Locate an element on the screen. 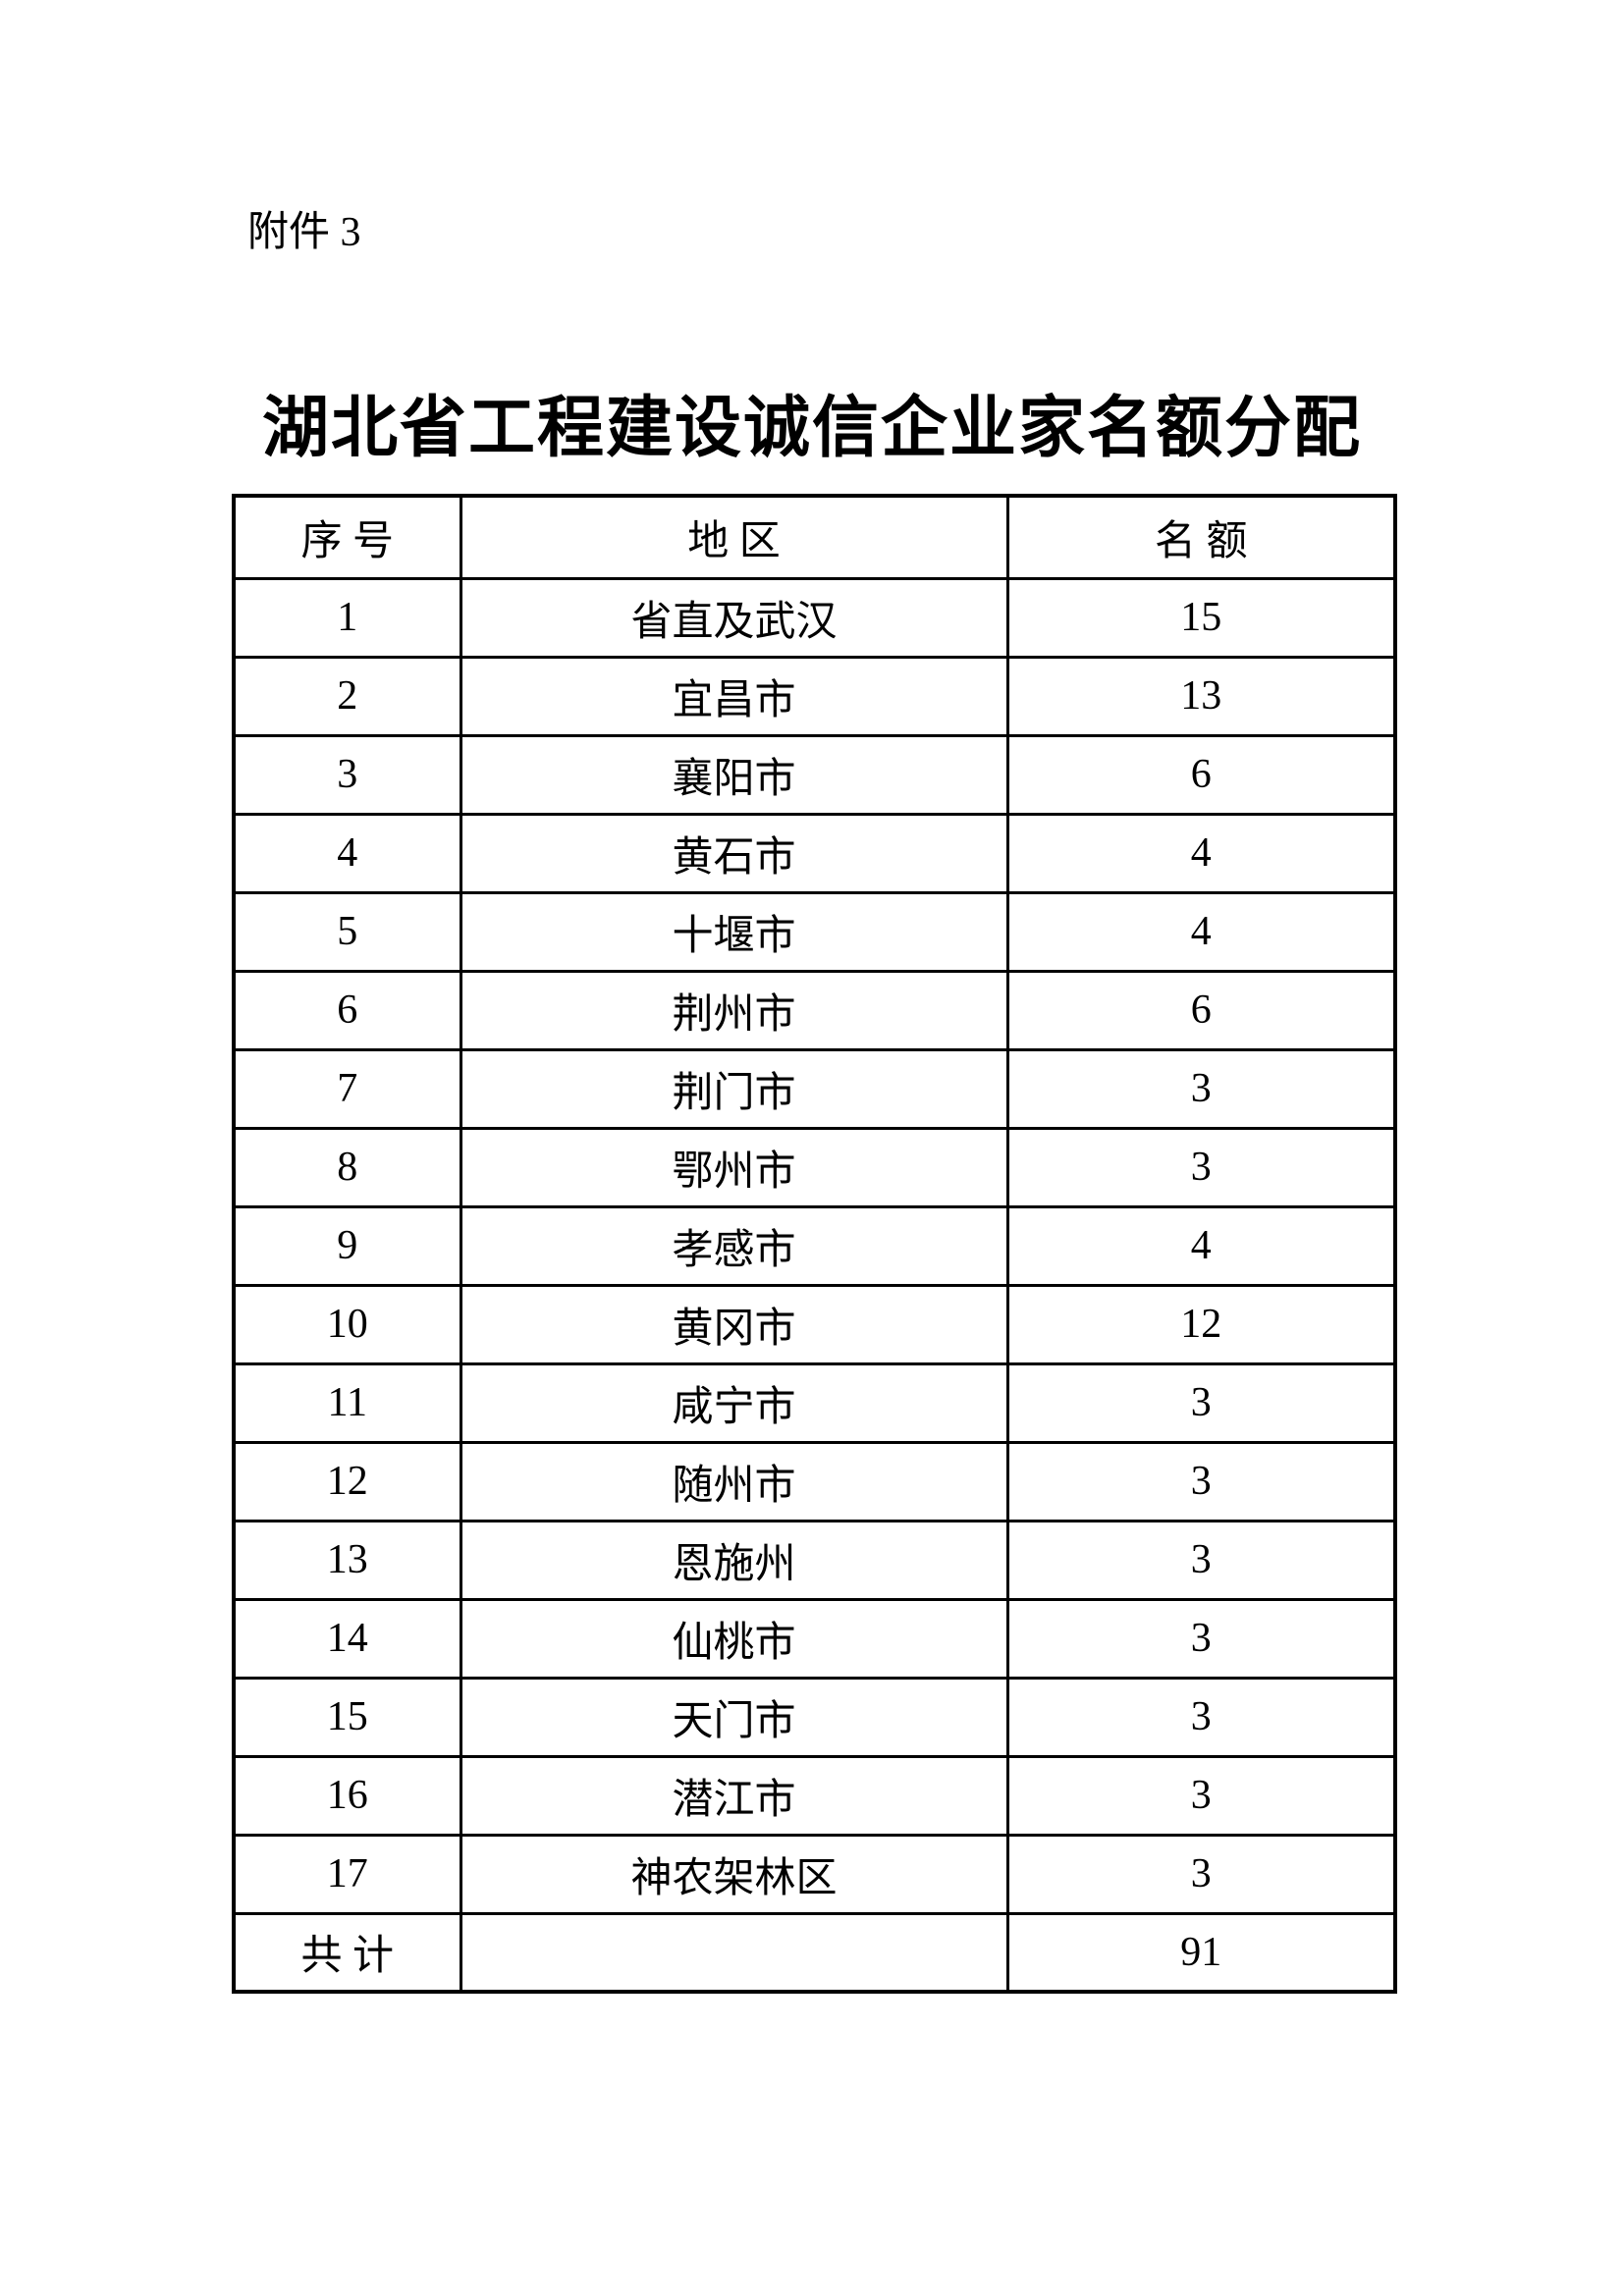 The image size is (1624, 2296). table-row: 10 黄冈市 12 is located at coordinates (814, 1324).